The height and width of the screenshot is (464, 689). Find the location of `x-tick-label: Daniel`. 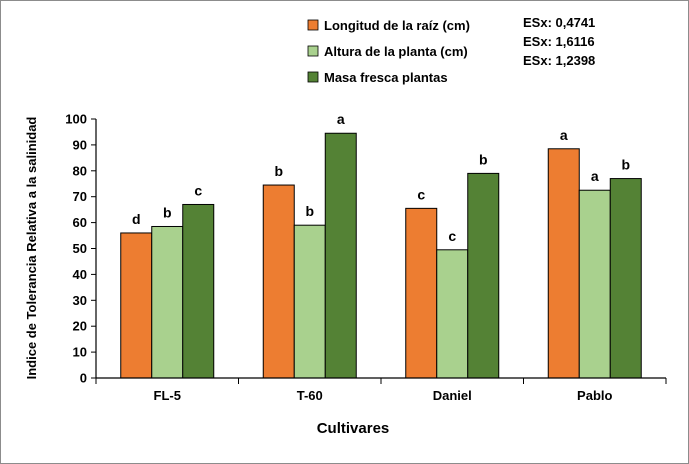

x-tick-label: Daniel is located at coordinates (452, 395).